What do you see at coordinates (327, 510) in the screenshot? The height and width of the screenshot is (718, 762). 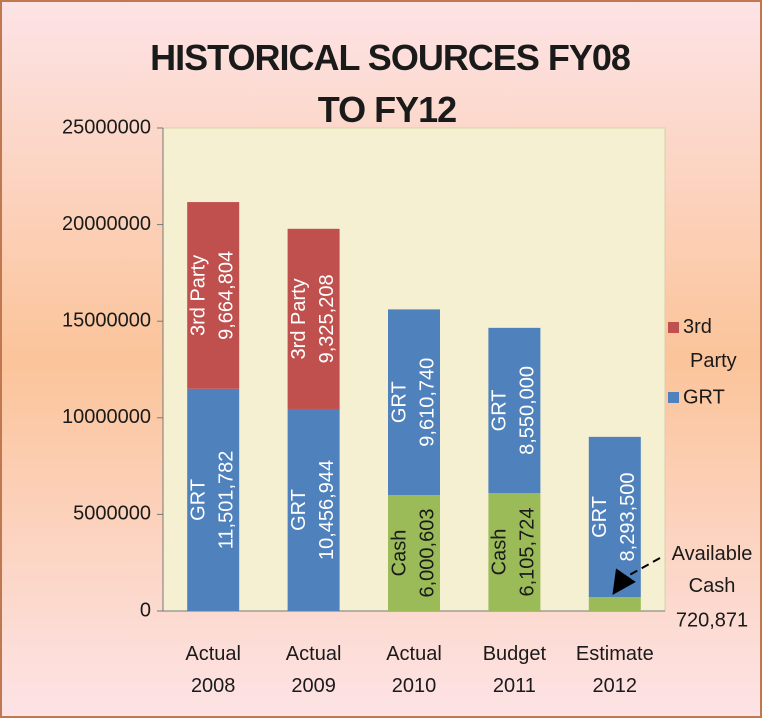 I see `data-label-value: 10,456,944` at bounding box center [327, 510].